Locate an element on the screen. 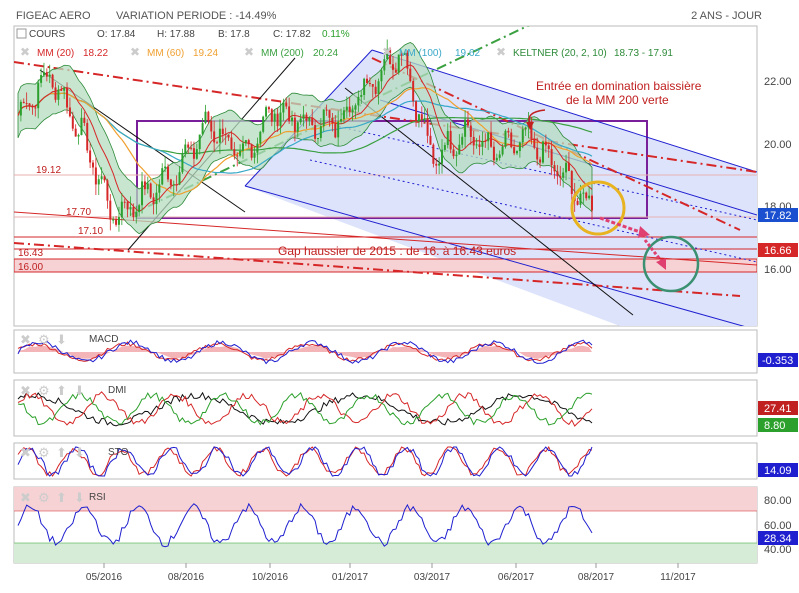 This screenshot has height=593, width=799. macd-value-tag is located at coordinates (778, 360).